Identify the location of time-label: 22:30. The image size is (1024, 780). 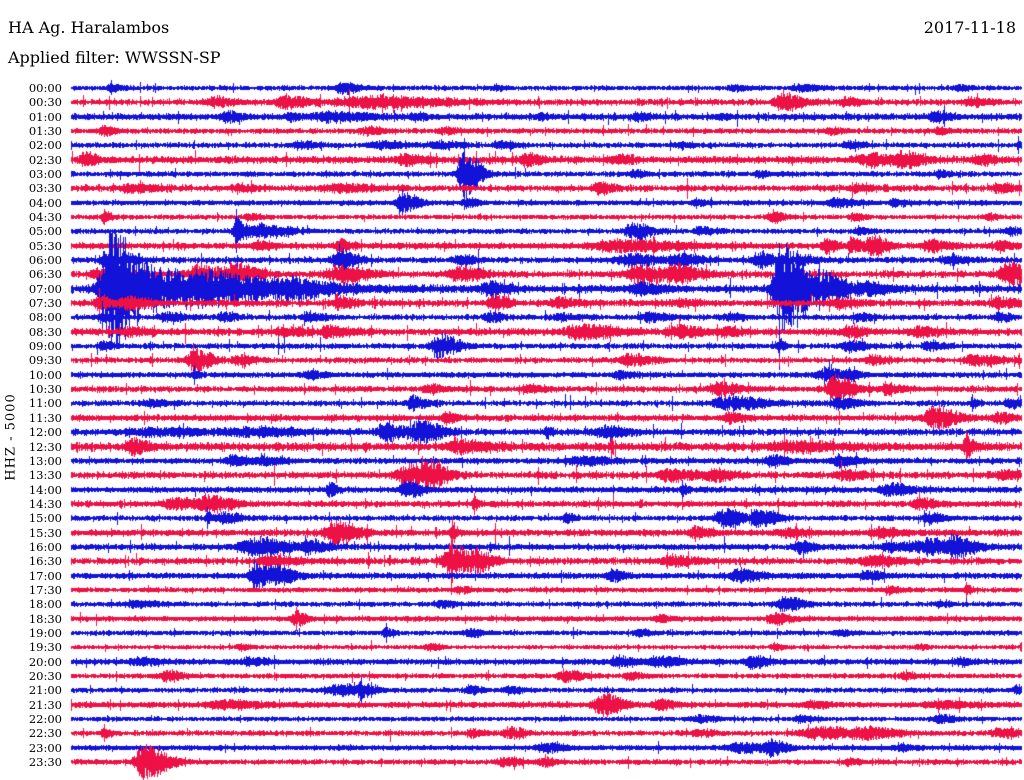
(45, 733).